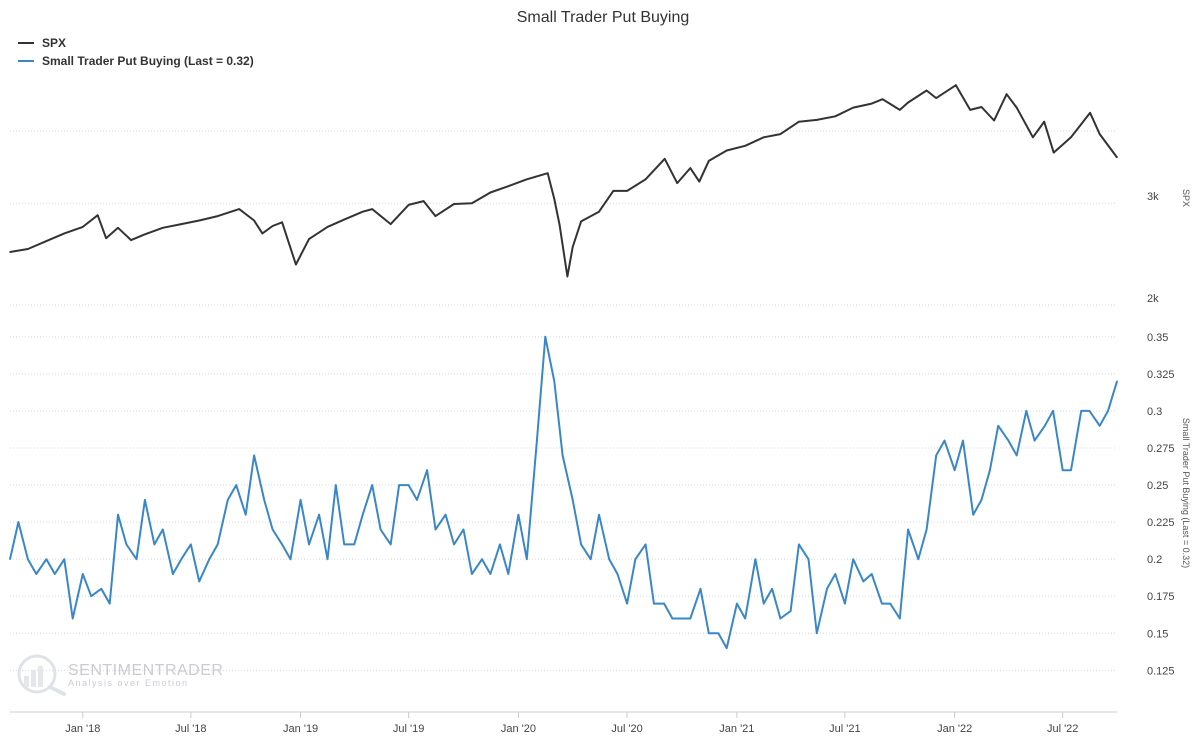  What do you see at coordinates (136, 61) in the screenshot?
I see `legend-item-puts: Small Trader Put Buying (Last = 0.32)` at bounding box center [136, 61].